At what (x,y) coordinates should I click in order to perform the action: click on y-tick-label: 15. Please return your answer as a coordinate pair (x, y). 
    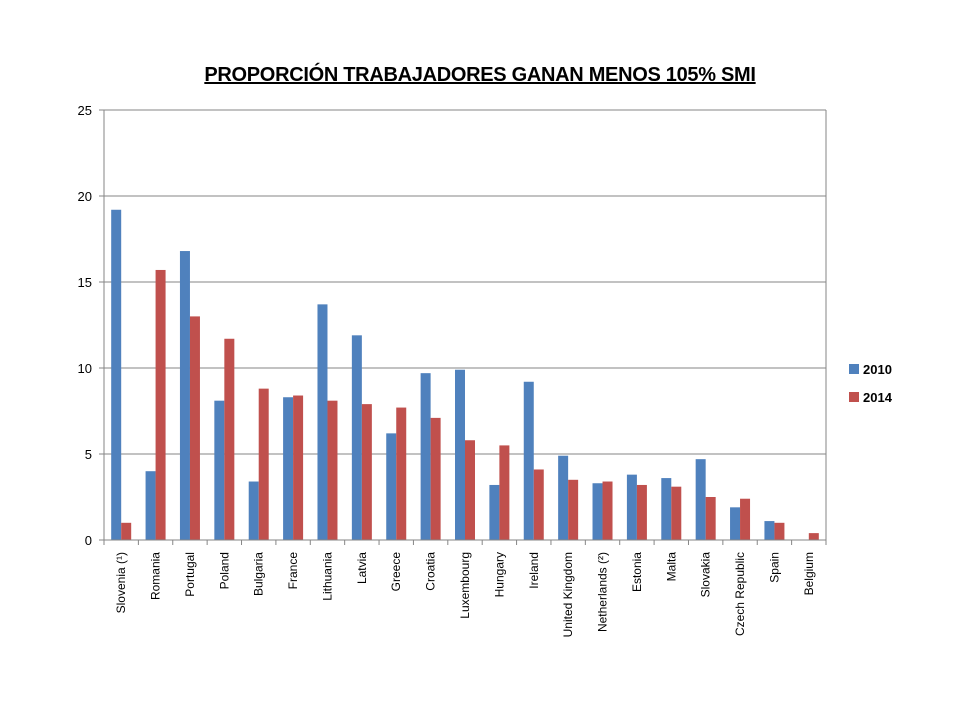
    Looking at the image, I should click on (85, 282).